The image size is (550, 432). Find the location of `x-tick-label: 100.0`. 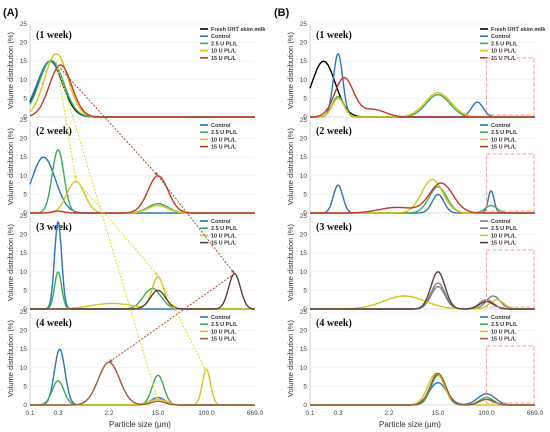

x-tick-label: 100.0 is located at coordinates (206, 413).